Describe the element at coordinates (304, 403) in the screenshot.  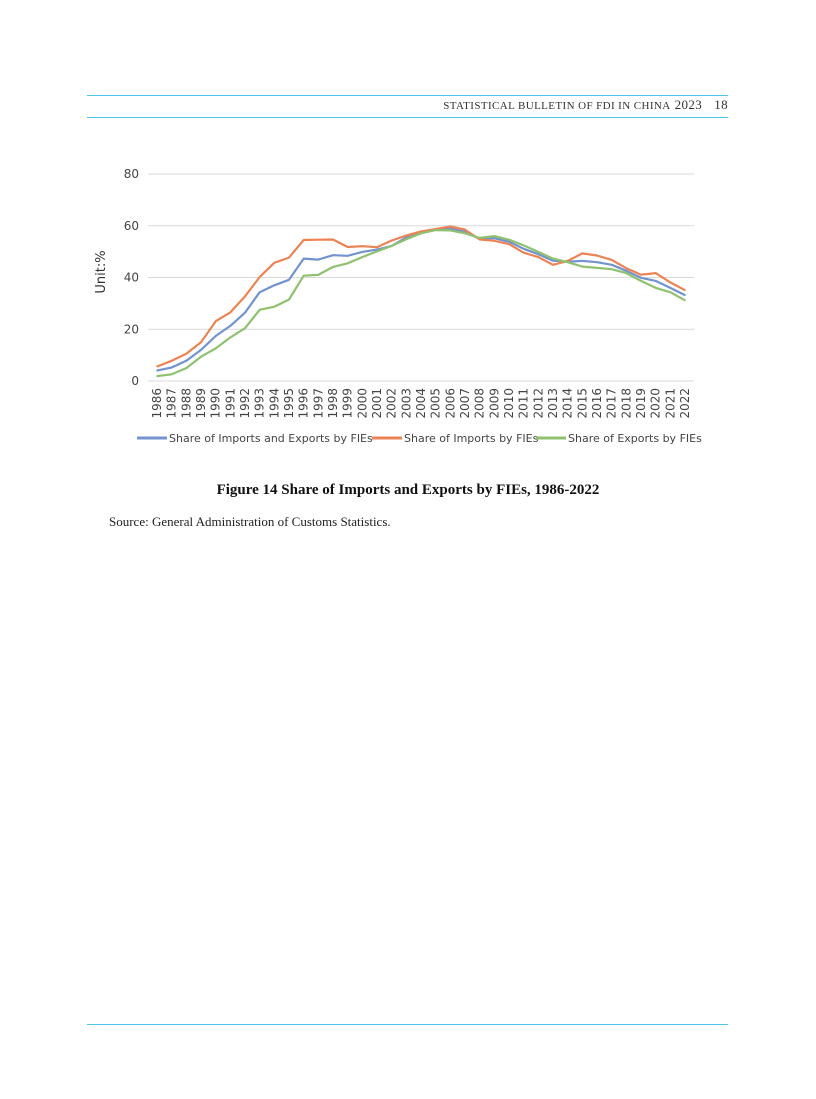
I see `x-tick-label-1996: 1996` at that location.